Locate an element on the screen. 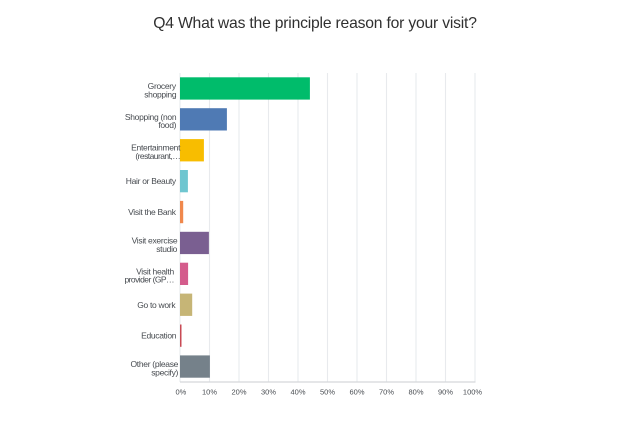 The image size is (630, 433). svg-text: food) is located at coordinates (167, 125).